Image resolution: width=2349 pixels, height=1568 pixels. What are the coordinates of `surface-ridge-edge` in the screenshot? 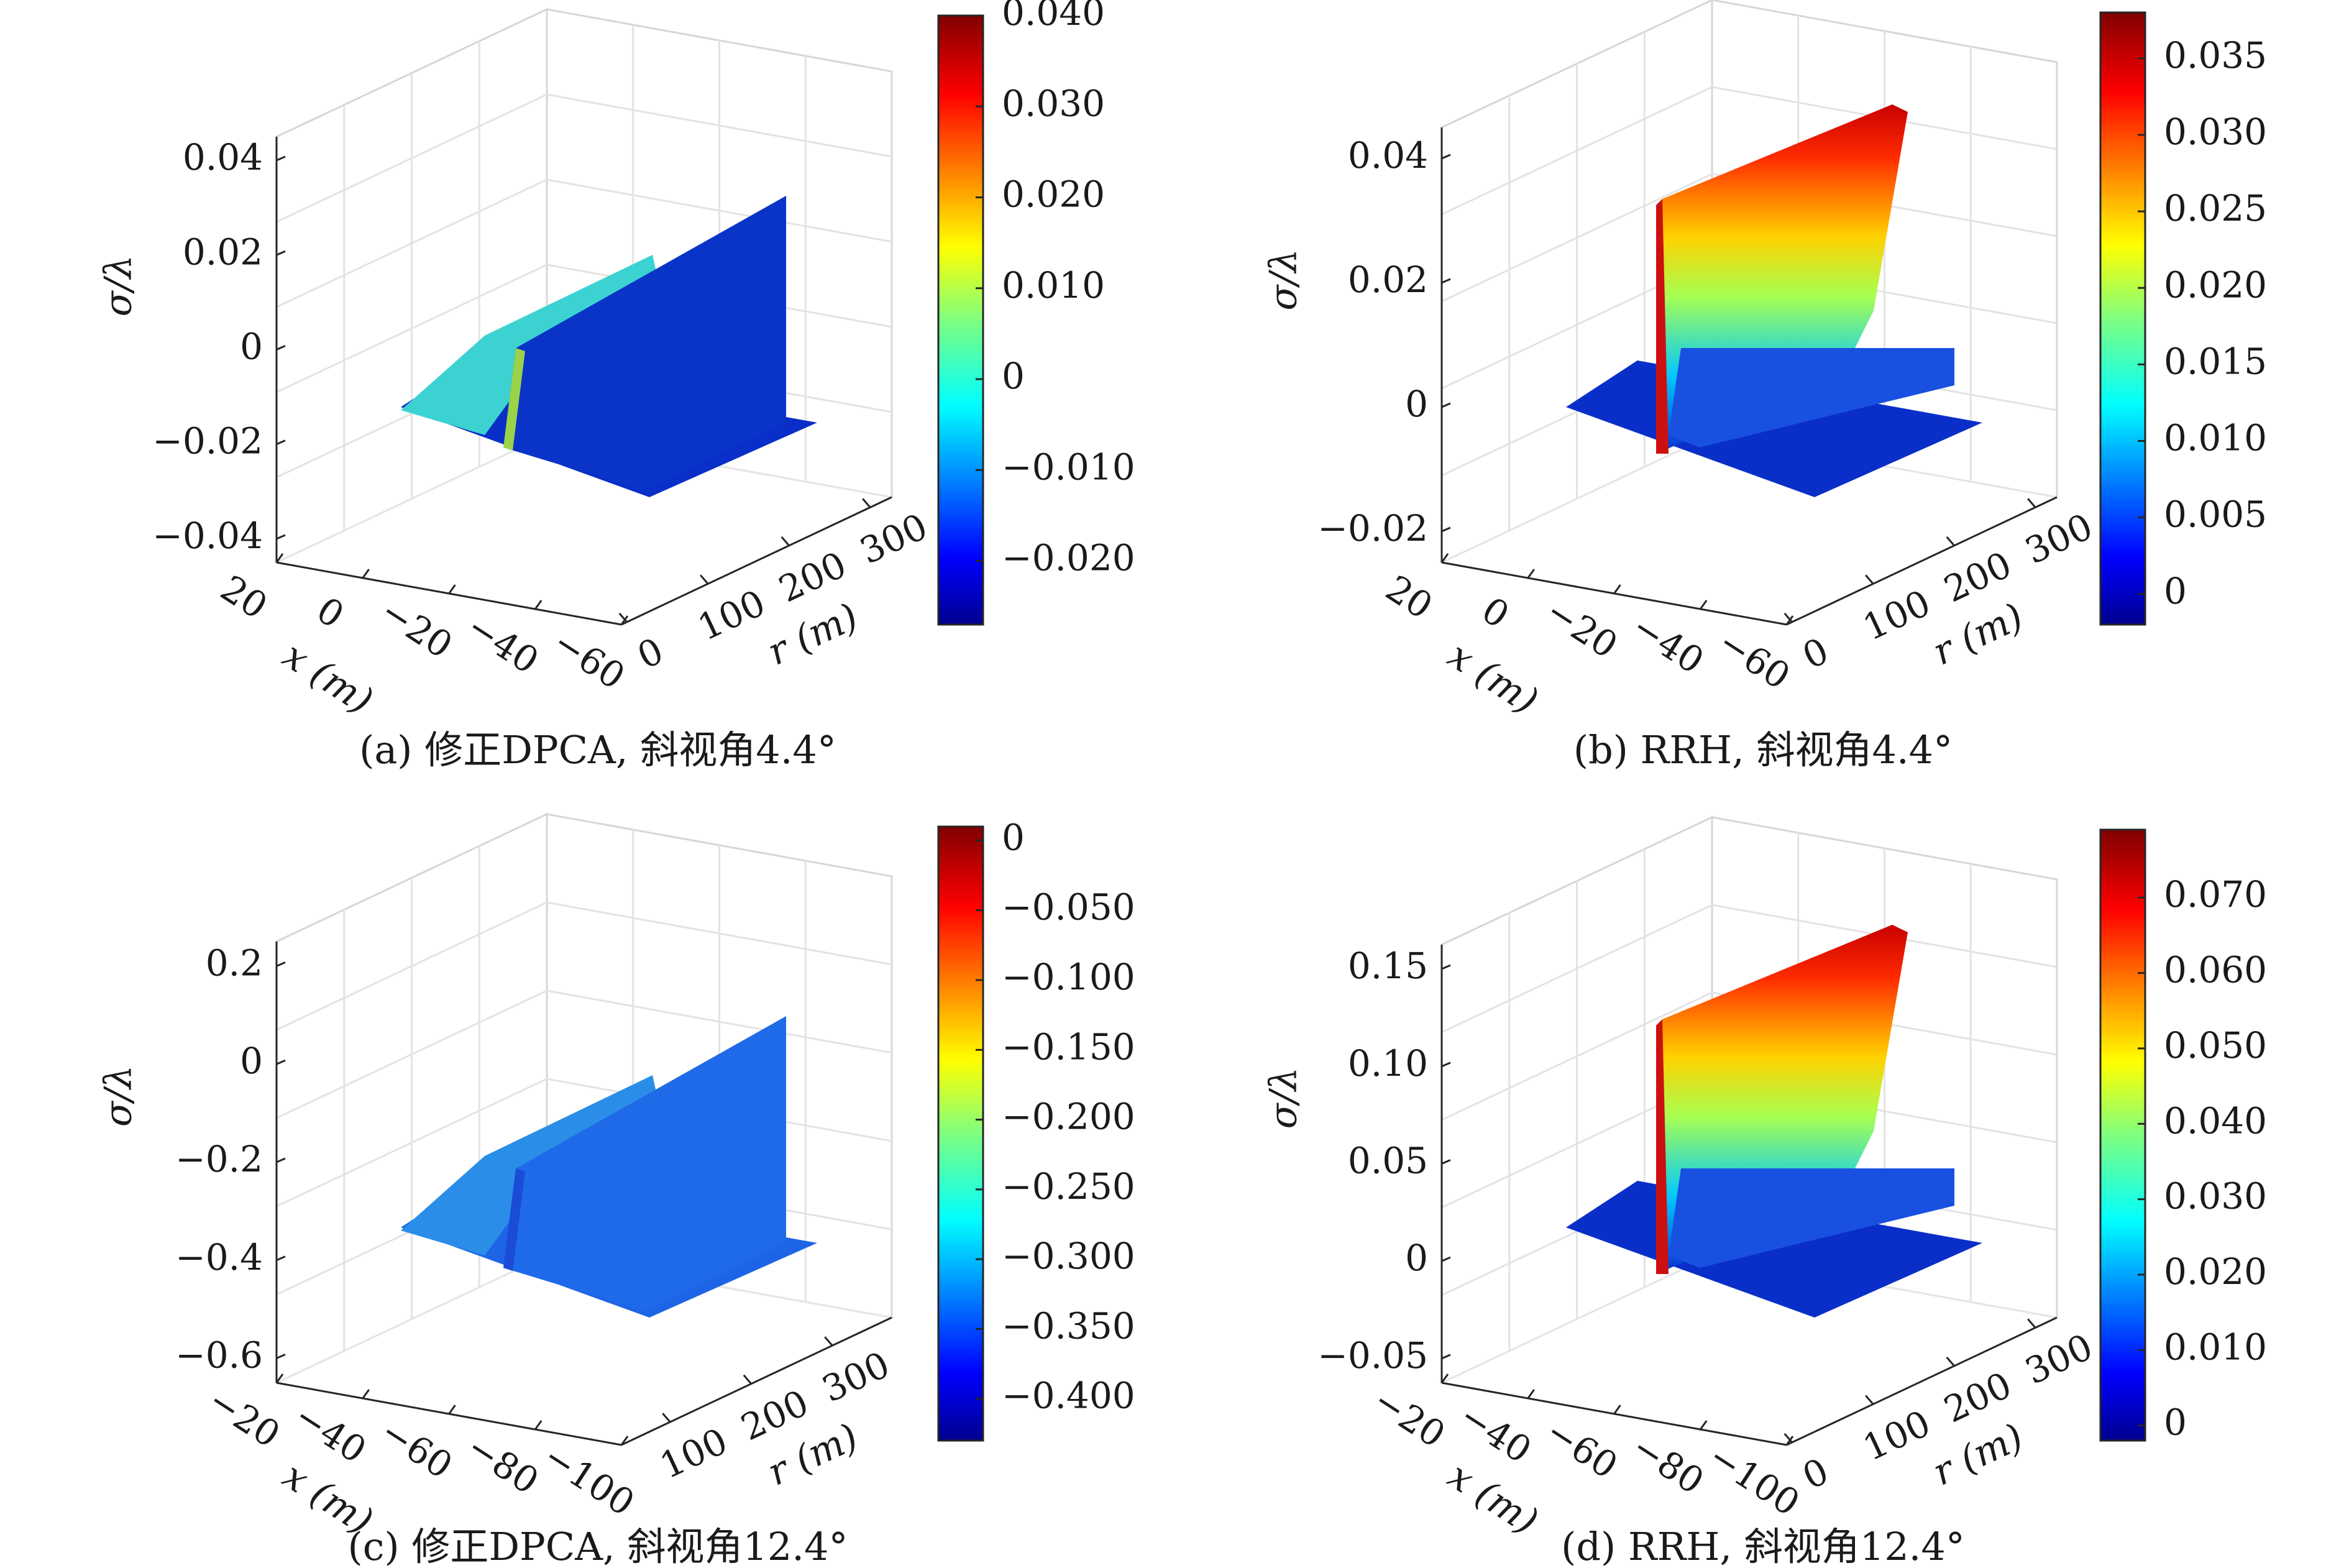 It's located at (514, 1219).